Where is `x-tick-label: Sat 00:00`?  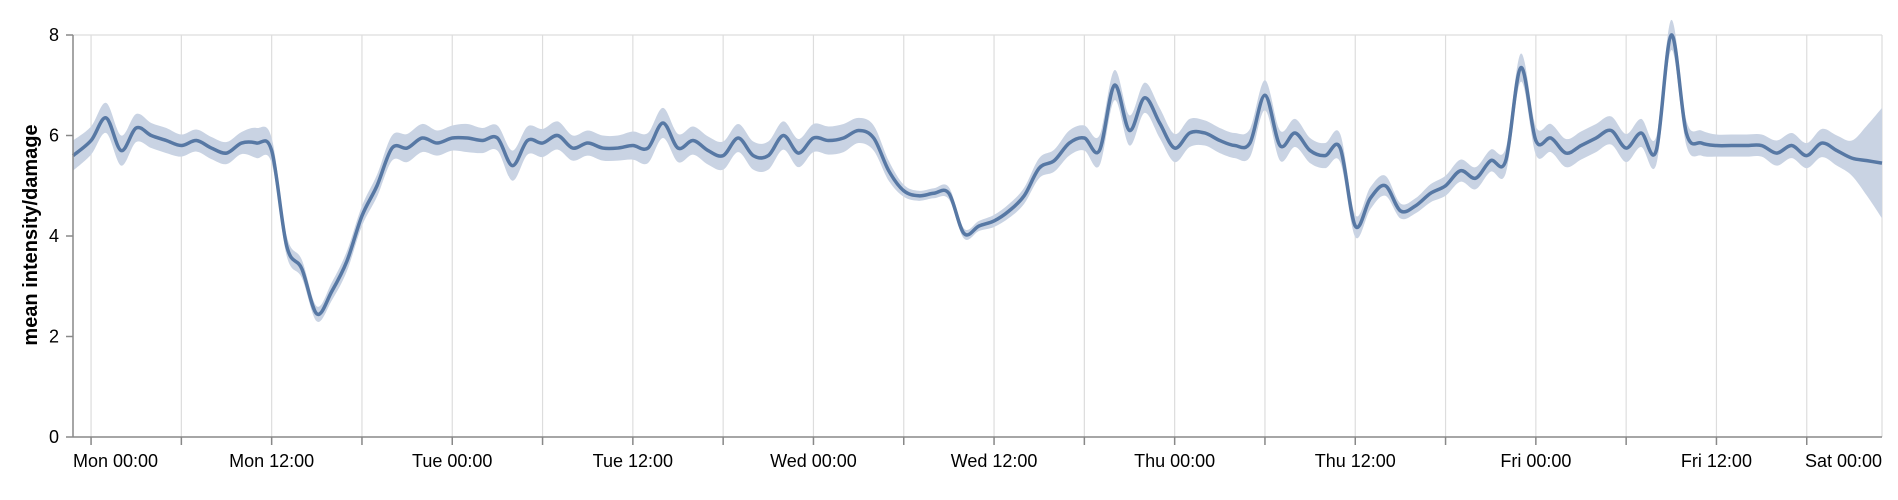
x-tick-label: Sat 00:00 is located at coordinates (1843, 461).